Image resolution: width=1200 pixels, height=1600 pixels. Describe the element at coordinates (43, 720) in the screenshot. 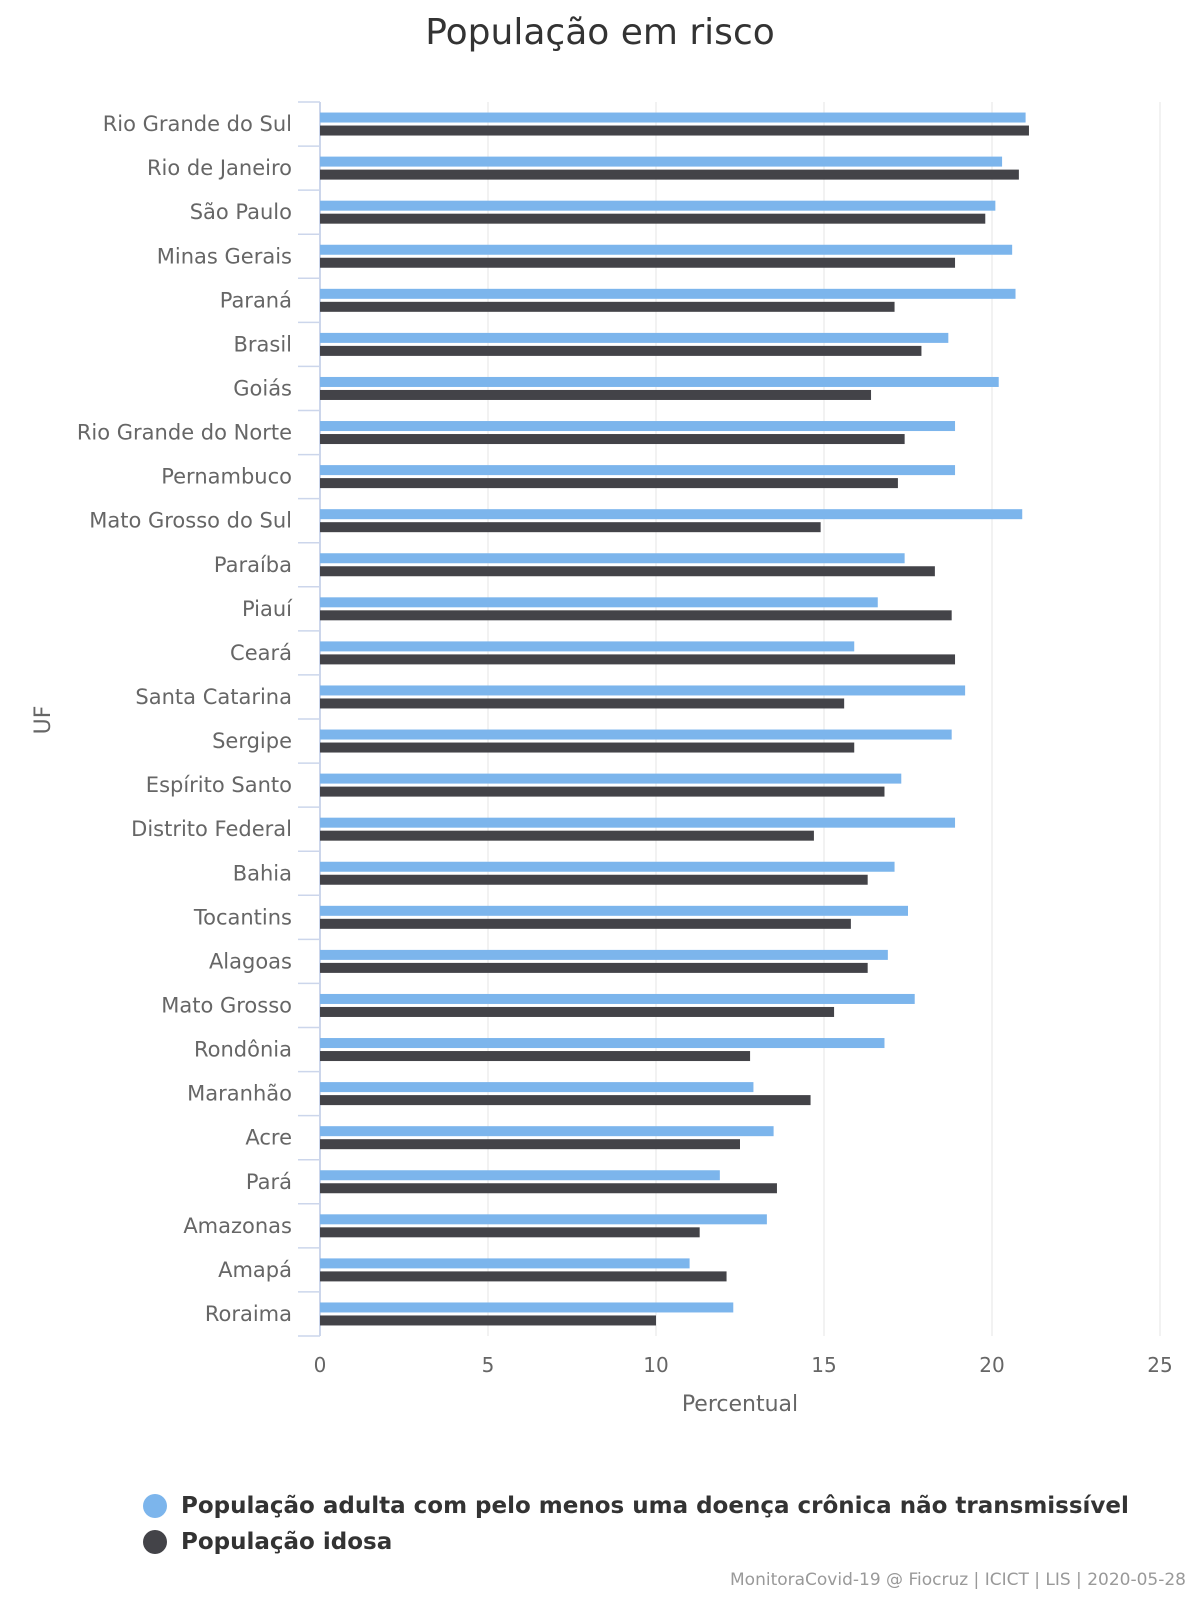

I see `category-axis-title: UF` at that location.